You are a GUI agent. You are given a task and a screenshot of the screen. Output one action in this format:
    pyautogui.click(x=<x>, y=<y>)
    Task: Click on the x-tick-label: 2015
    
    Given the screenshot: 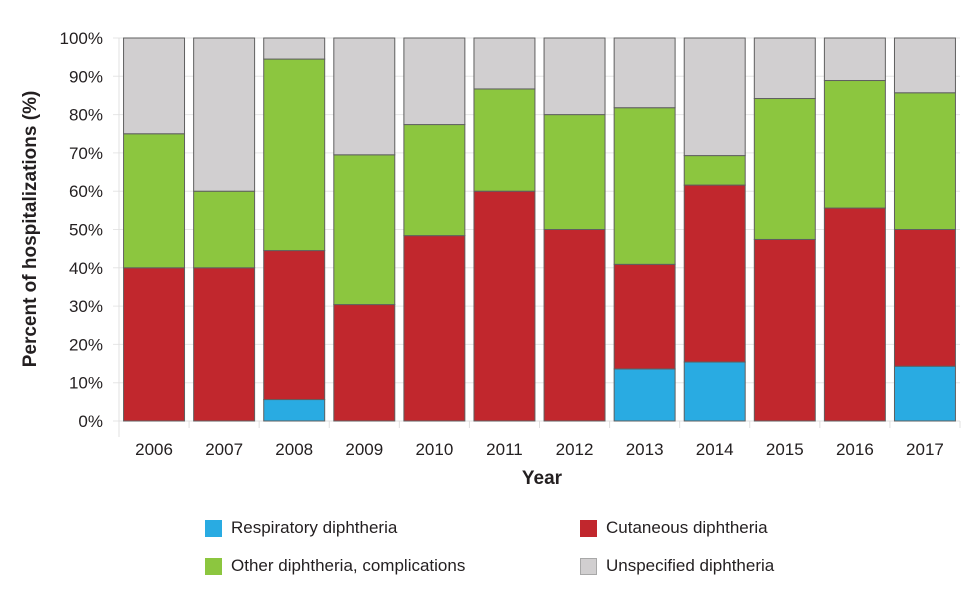 What is the action you would take?
    pyautogui.click(x=785, y=449)
    